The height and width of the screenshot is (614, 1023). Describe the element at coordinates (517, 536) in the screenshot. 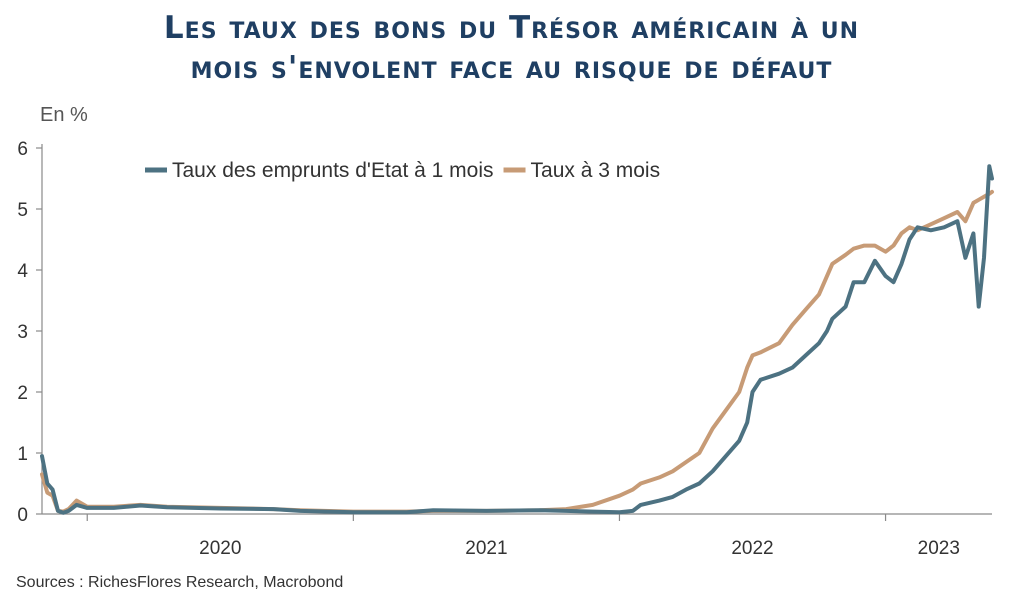

I see `x-axis: 2020 2021 2022 2023` at that location.